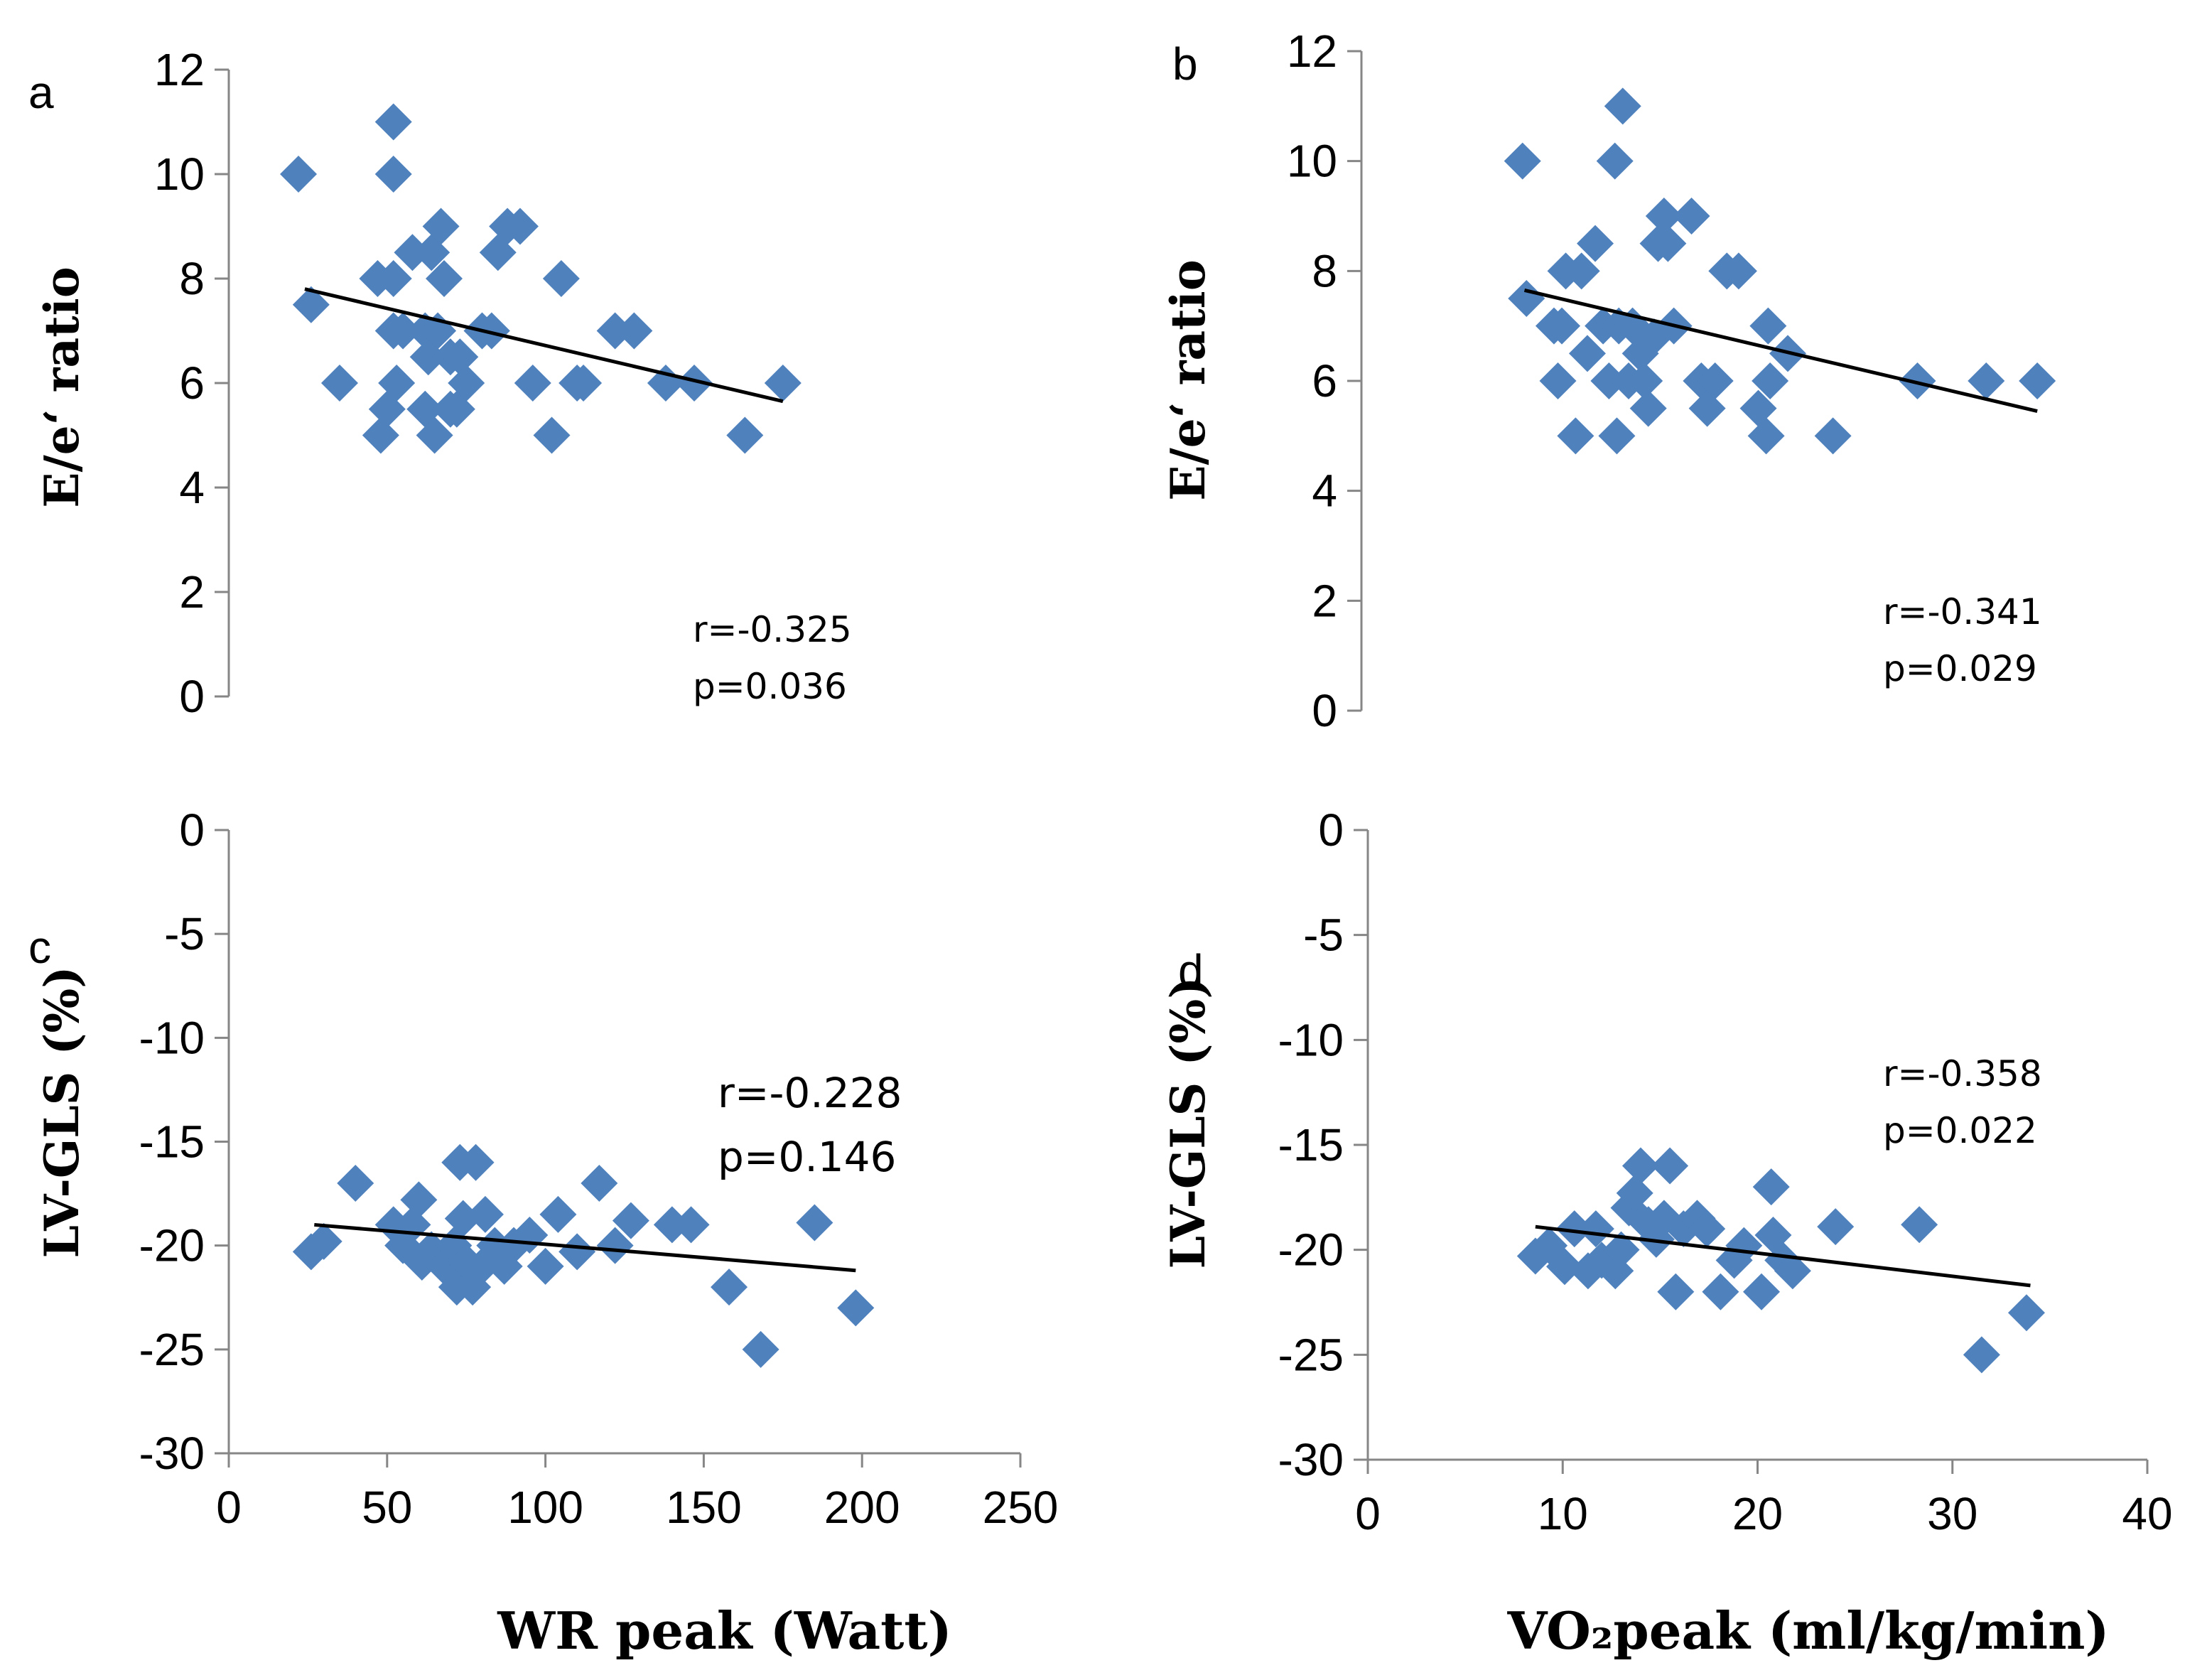  Describe the element at coordinates (807, 1157) in the screenshot. I see `panel-c-stat-p: p=0.146` at that location.